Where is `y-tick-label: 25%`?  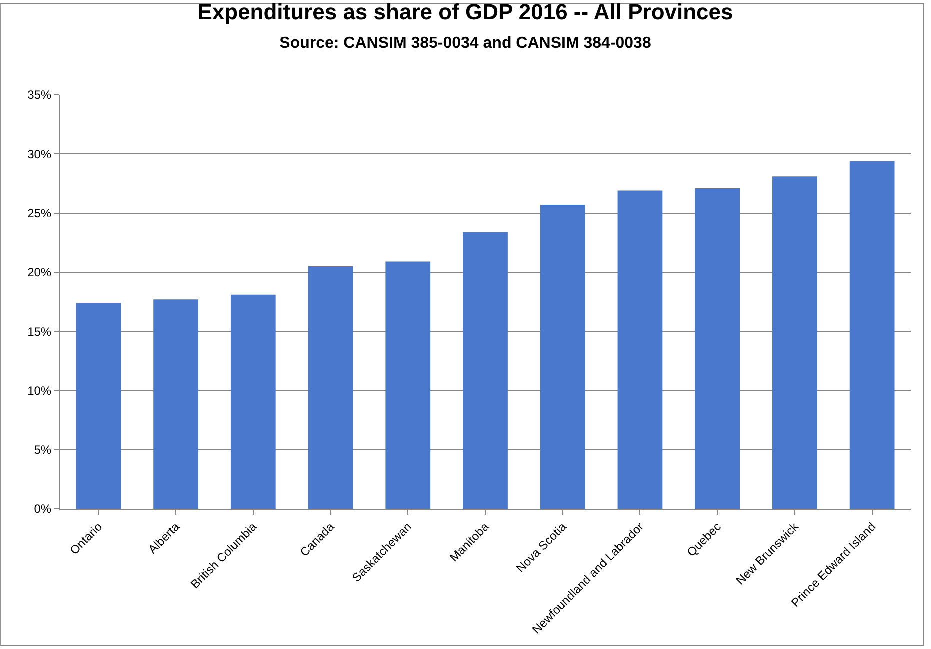
y-tick-label: 25% is located at coordinates (40, 213).